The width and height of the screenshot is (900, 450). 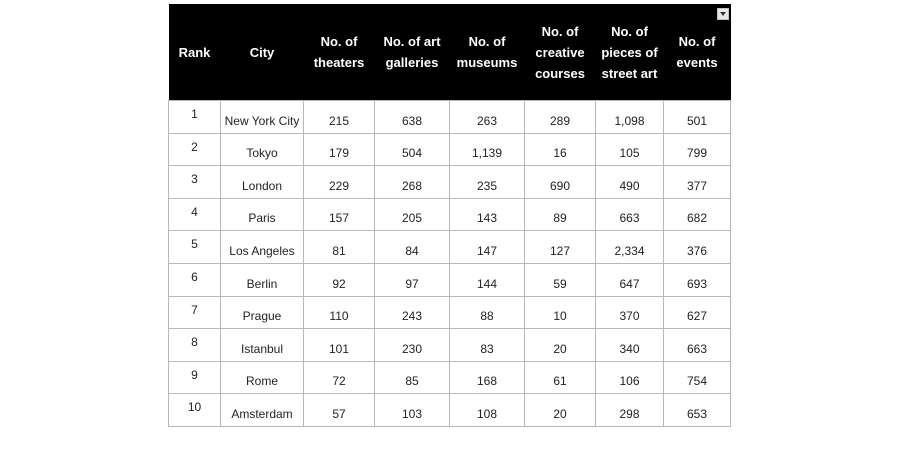 What do you see at coordinates (262, 312) in the screenshot?
I see `cell-city: Prague` at bounding box center [262, 312].